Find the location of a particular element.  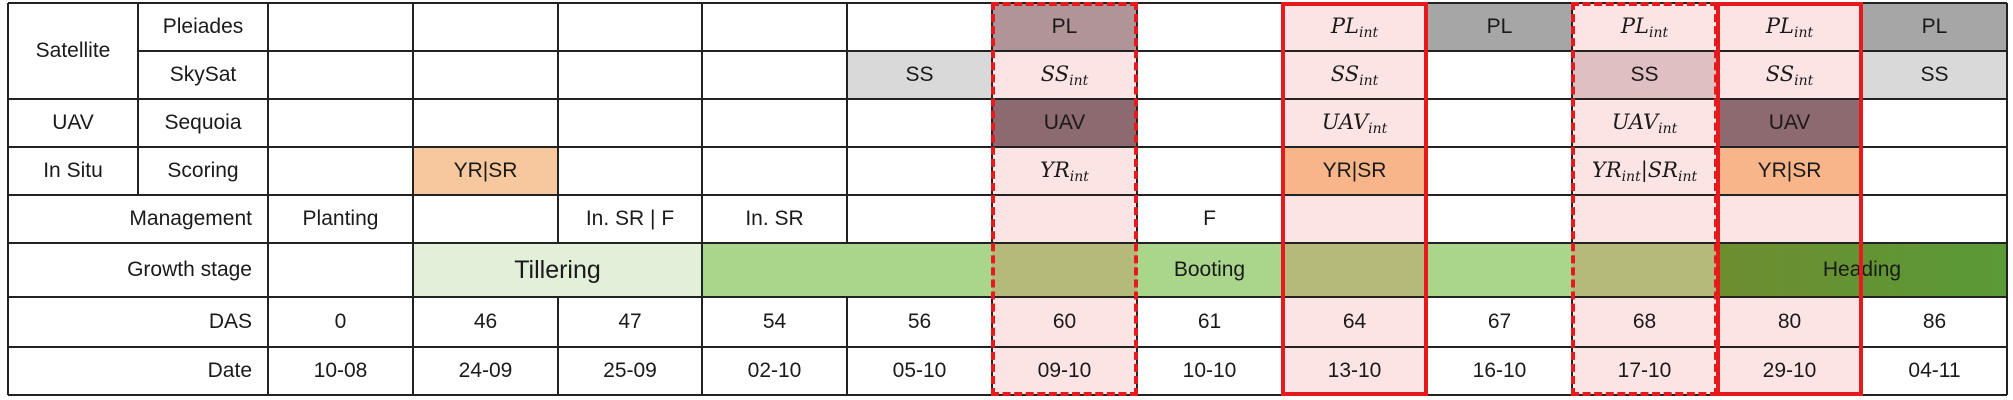

das-cell: 47 is located at coordinates (630, 321).